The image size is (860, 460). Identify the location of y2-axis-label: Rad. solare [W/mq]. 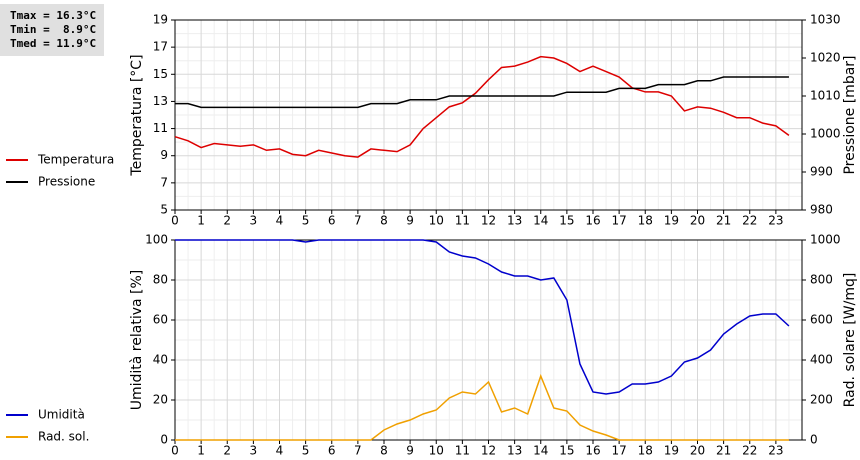
(850, 340).